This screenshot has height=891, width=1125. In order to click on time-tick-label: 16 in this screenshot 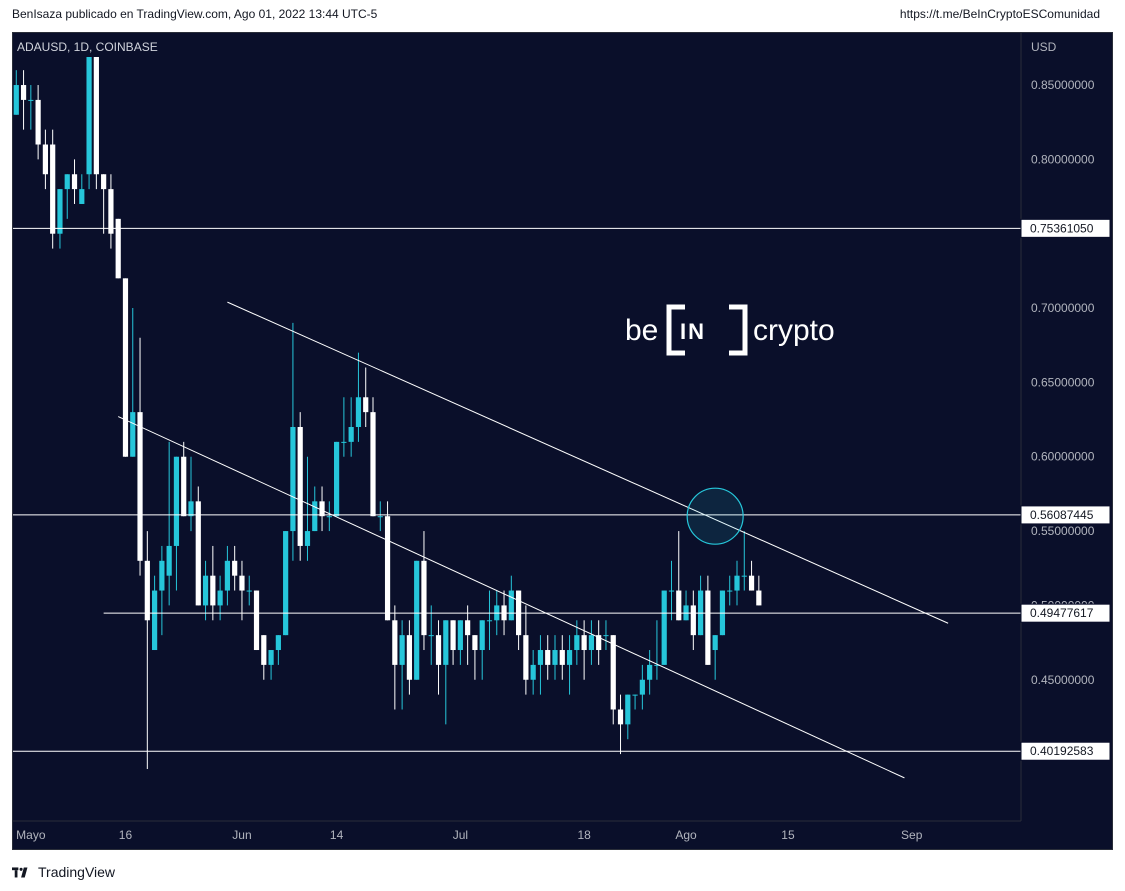, I will do `click(126, 835)`.